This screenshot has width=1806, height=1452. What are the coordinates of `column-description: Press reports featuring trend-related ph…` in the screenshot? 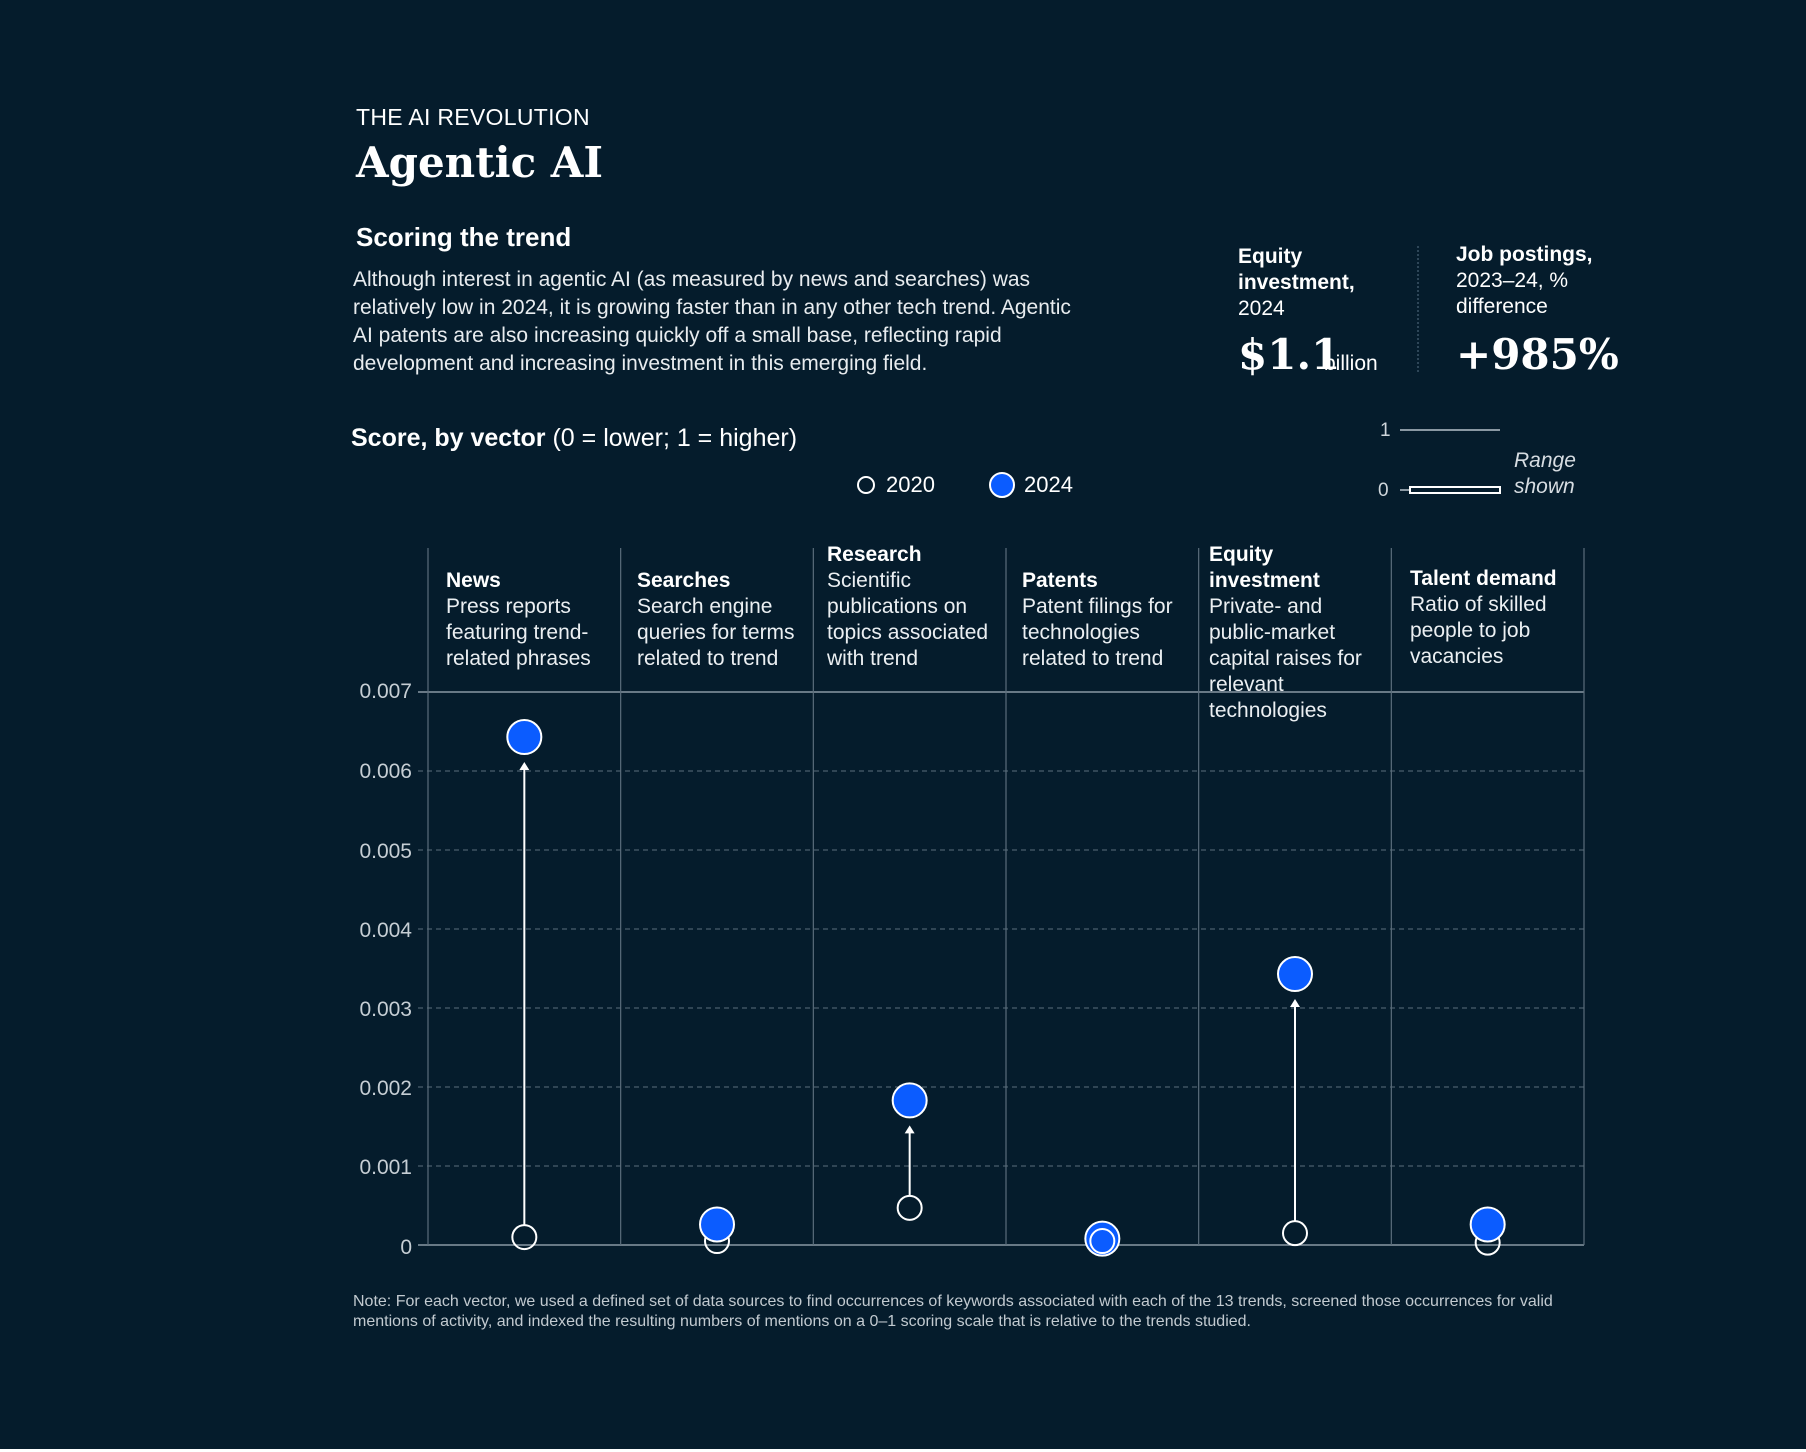 It's located at (518, 632).